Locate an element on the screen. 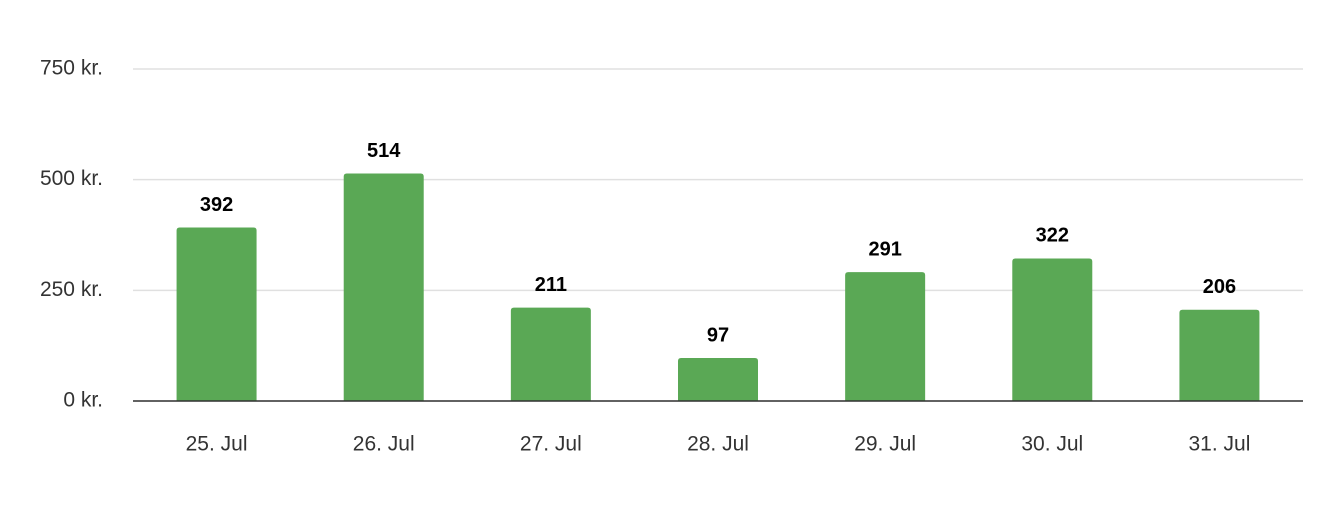  y-tick-label: 500 kr. is located at coordinates (71, 178).